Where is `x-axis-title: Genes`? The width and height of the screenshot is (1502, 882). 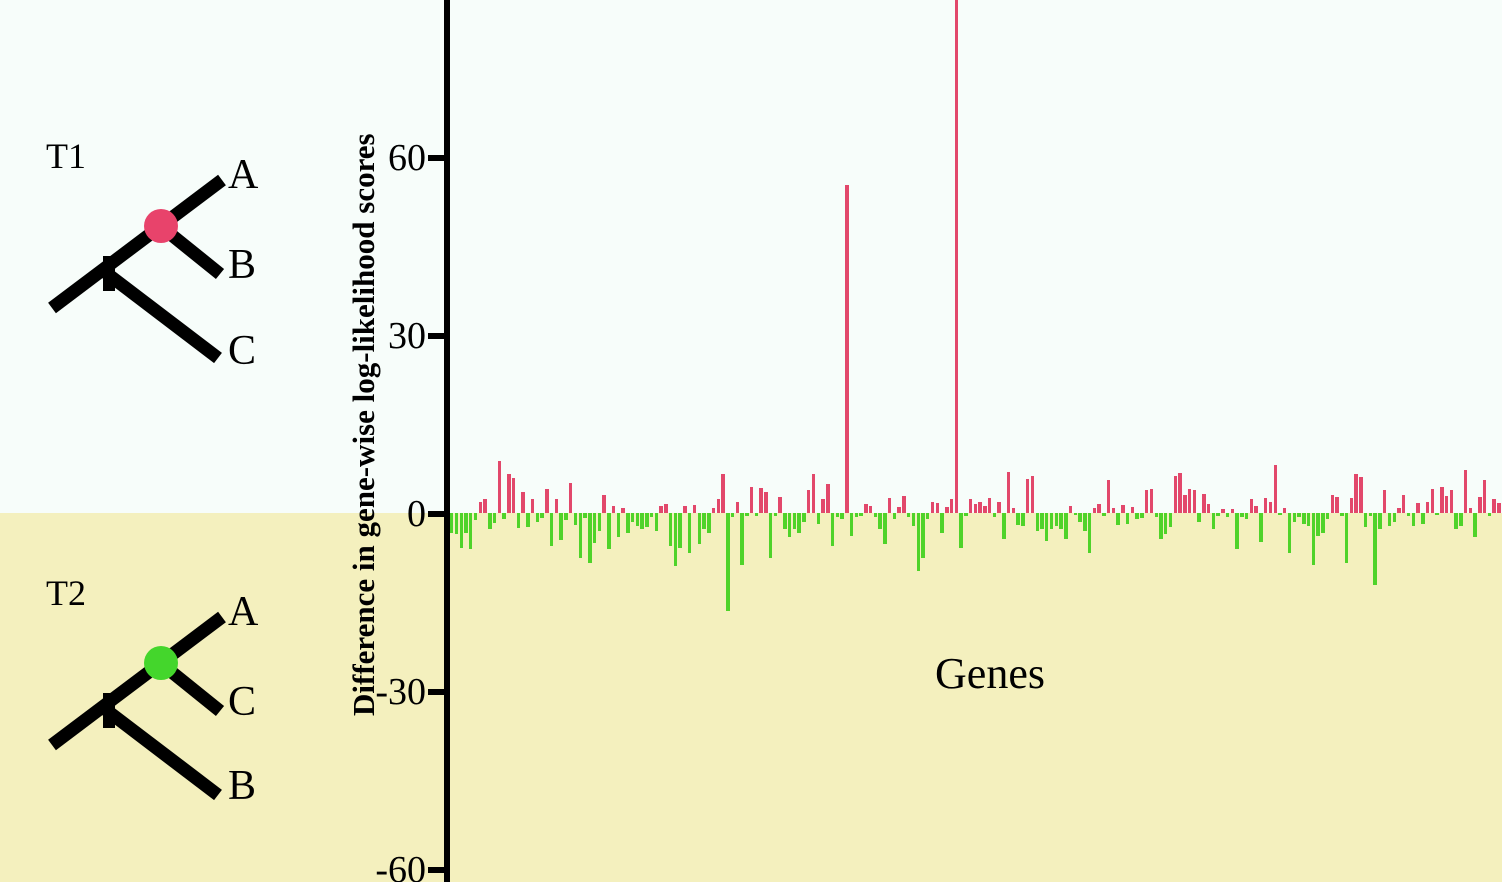 x-axis-title: Genes is located at coordinates (990, 673).